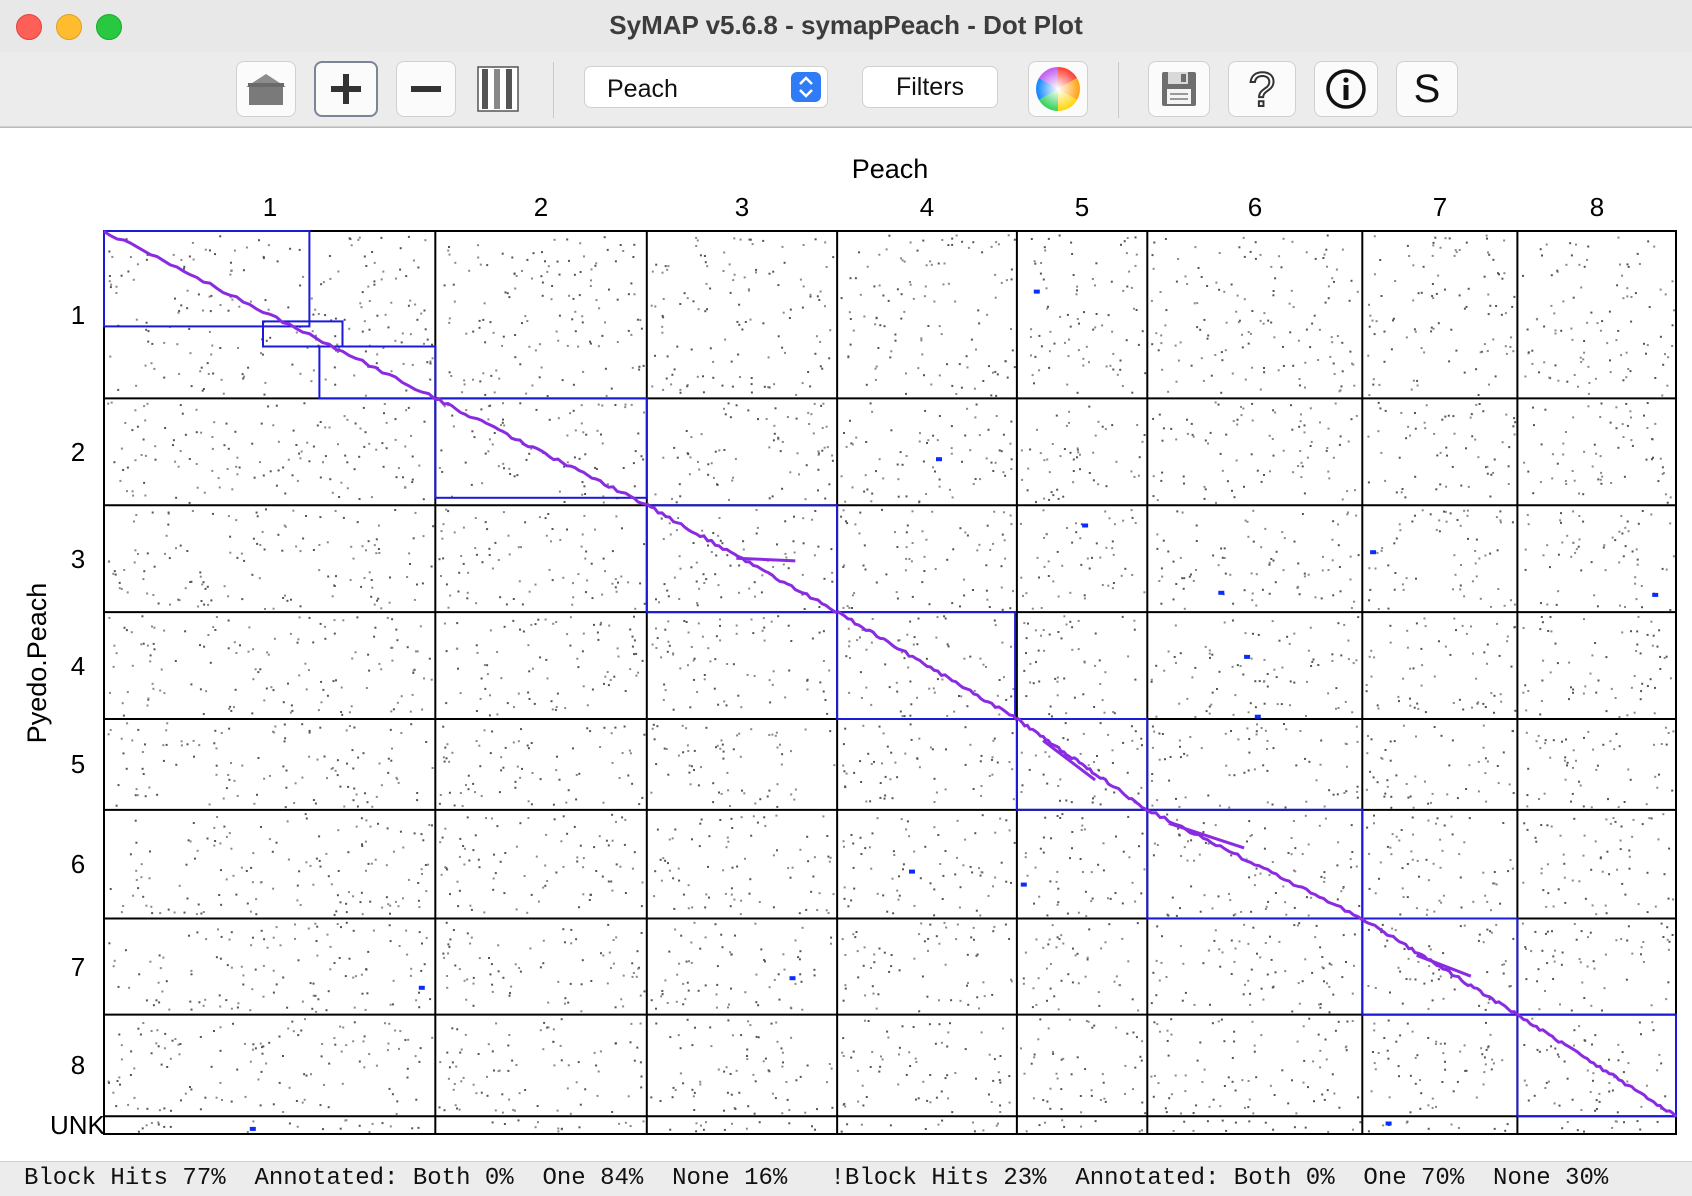  What do you see at coordinates (346, 89) in the screenshot?
I see `zoom-in-button` at bounding box center [346, 89].